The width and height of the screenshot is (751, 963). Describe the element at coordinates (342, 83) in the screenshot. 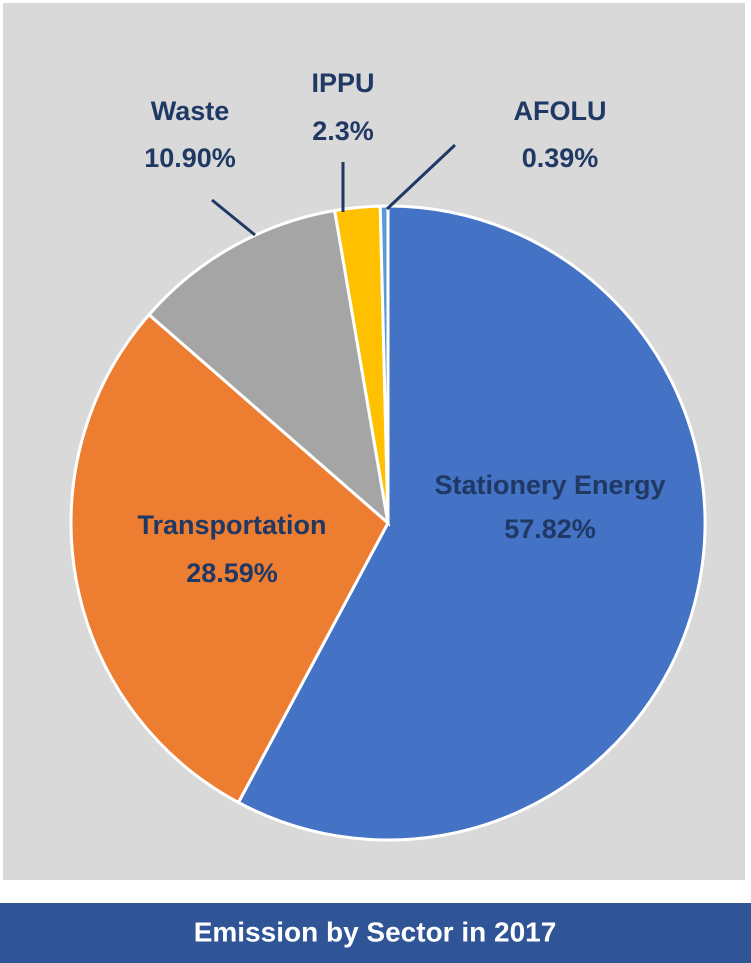

I see `slice-category-label: IPPU` at that location.